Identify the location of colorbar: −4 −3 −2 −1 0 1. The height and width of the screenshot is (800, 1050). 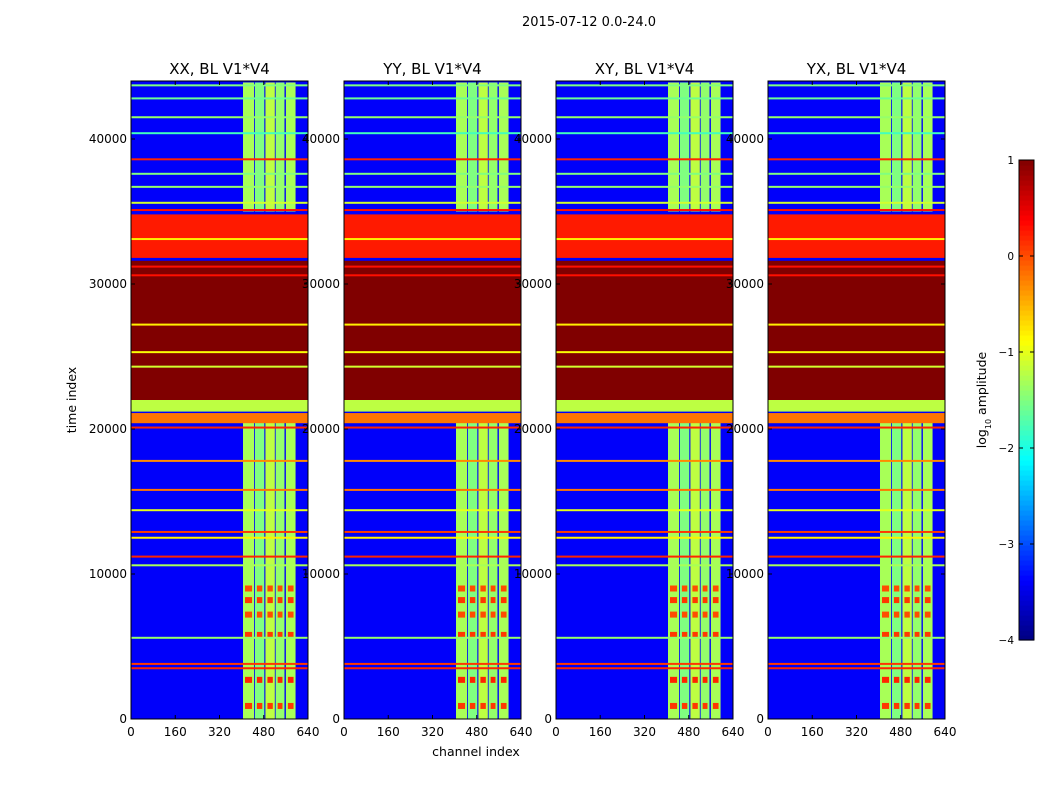
(1017, 401).